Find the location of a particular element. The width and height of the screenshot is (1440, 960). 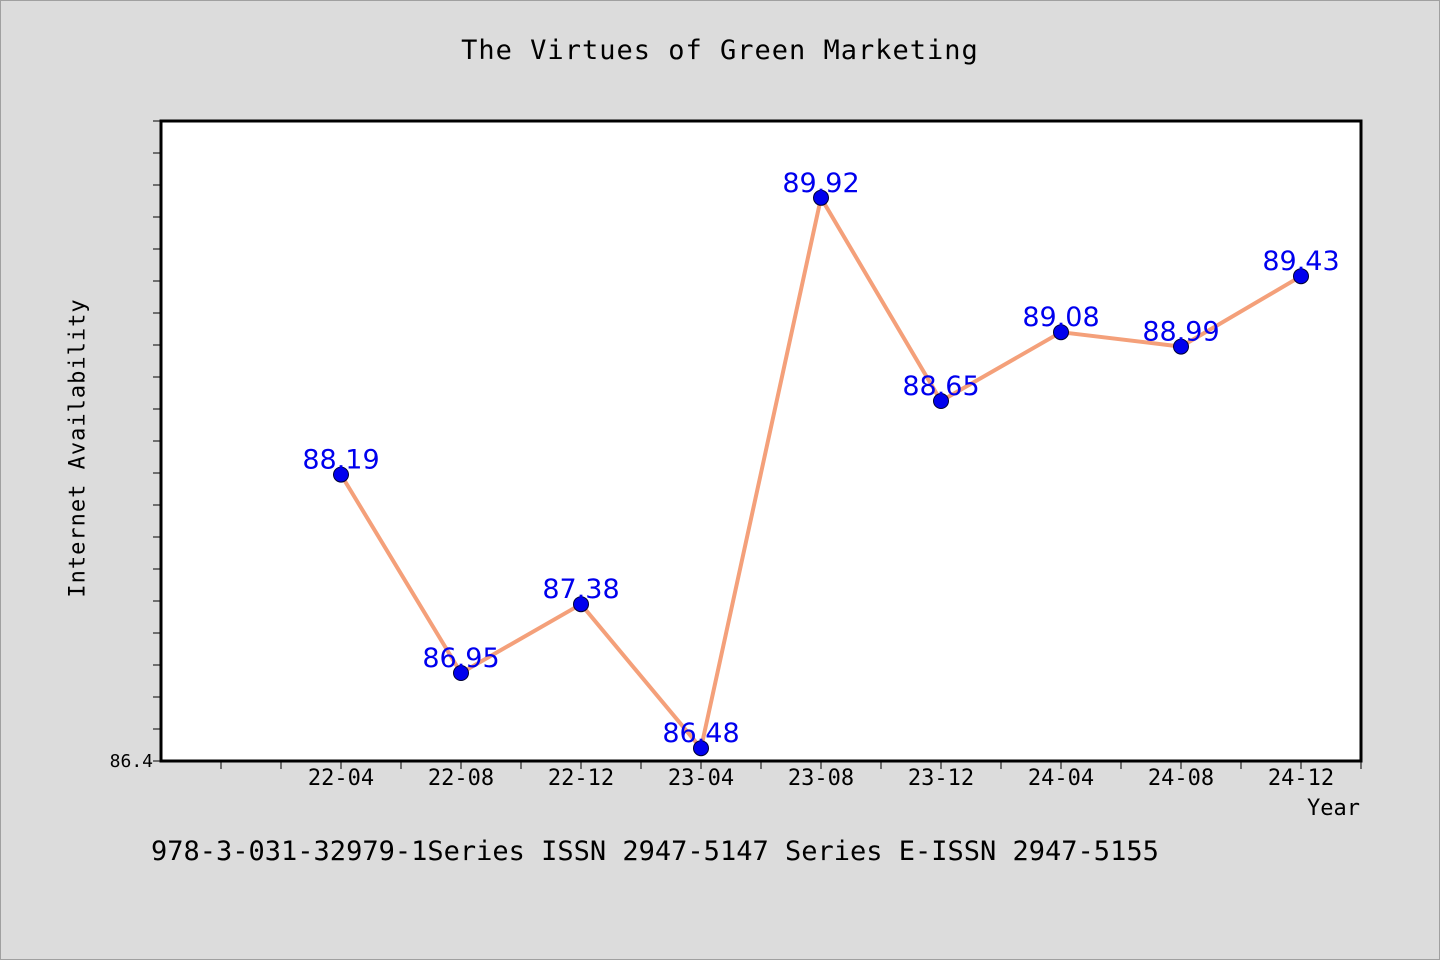

data-label: 89.92 is located at coordinates (820, 183).